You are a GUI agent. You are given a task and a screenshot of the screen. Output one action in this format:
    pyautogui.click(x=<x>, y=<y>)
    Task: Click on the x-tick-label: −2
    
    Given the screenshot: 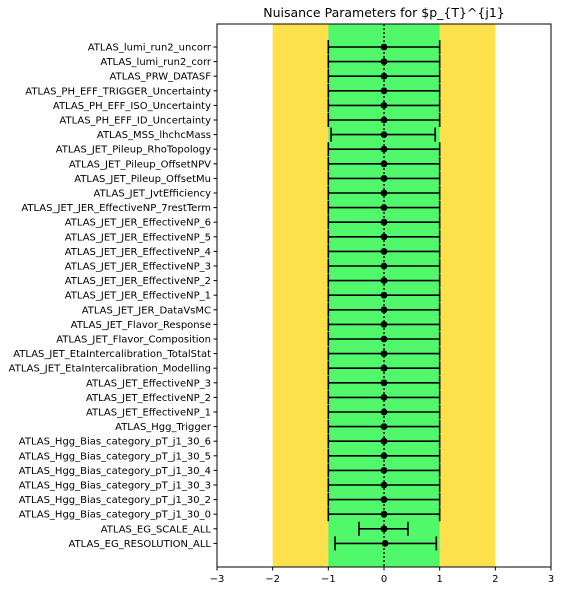 What is the action you would take?
    pyautogui.click(x=272, y=579)
    